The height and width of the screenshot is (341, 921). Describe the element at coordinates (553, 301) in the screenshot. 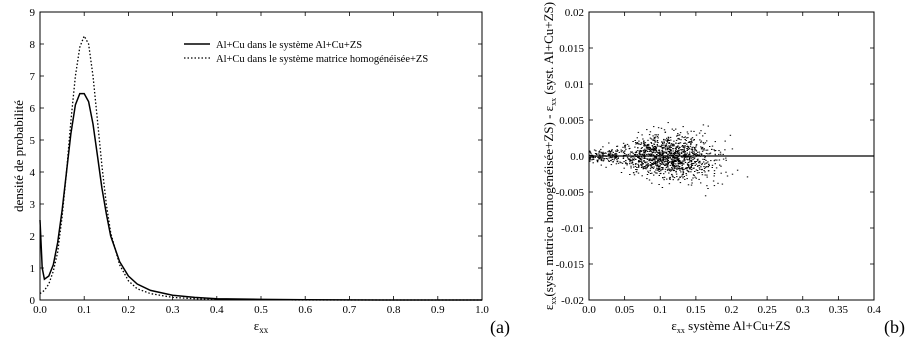

I see `y-axis-label-b-sub1: xx` at that location.